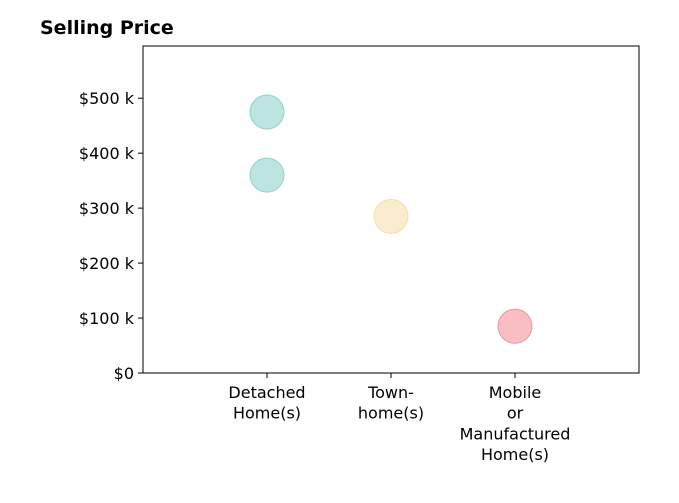 The height and width of the screenshot is (503, 679). I want to click on x-tick-label: or, so click(515, 413).